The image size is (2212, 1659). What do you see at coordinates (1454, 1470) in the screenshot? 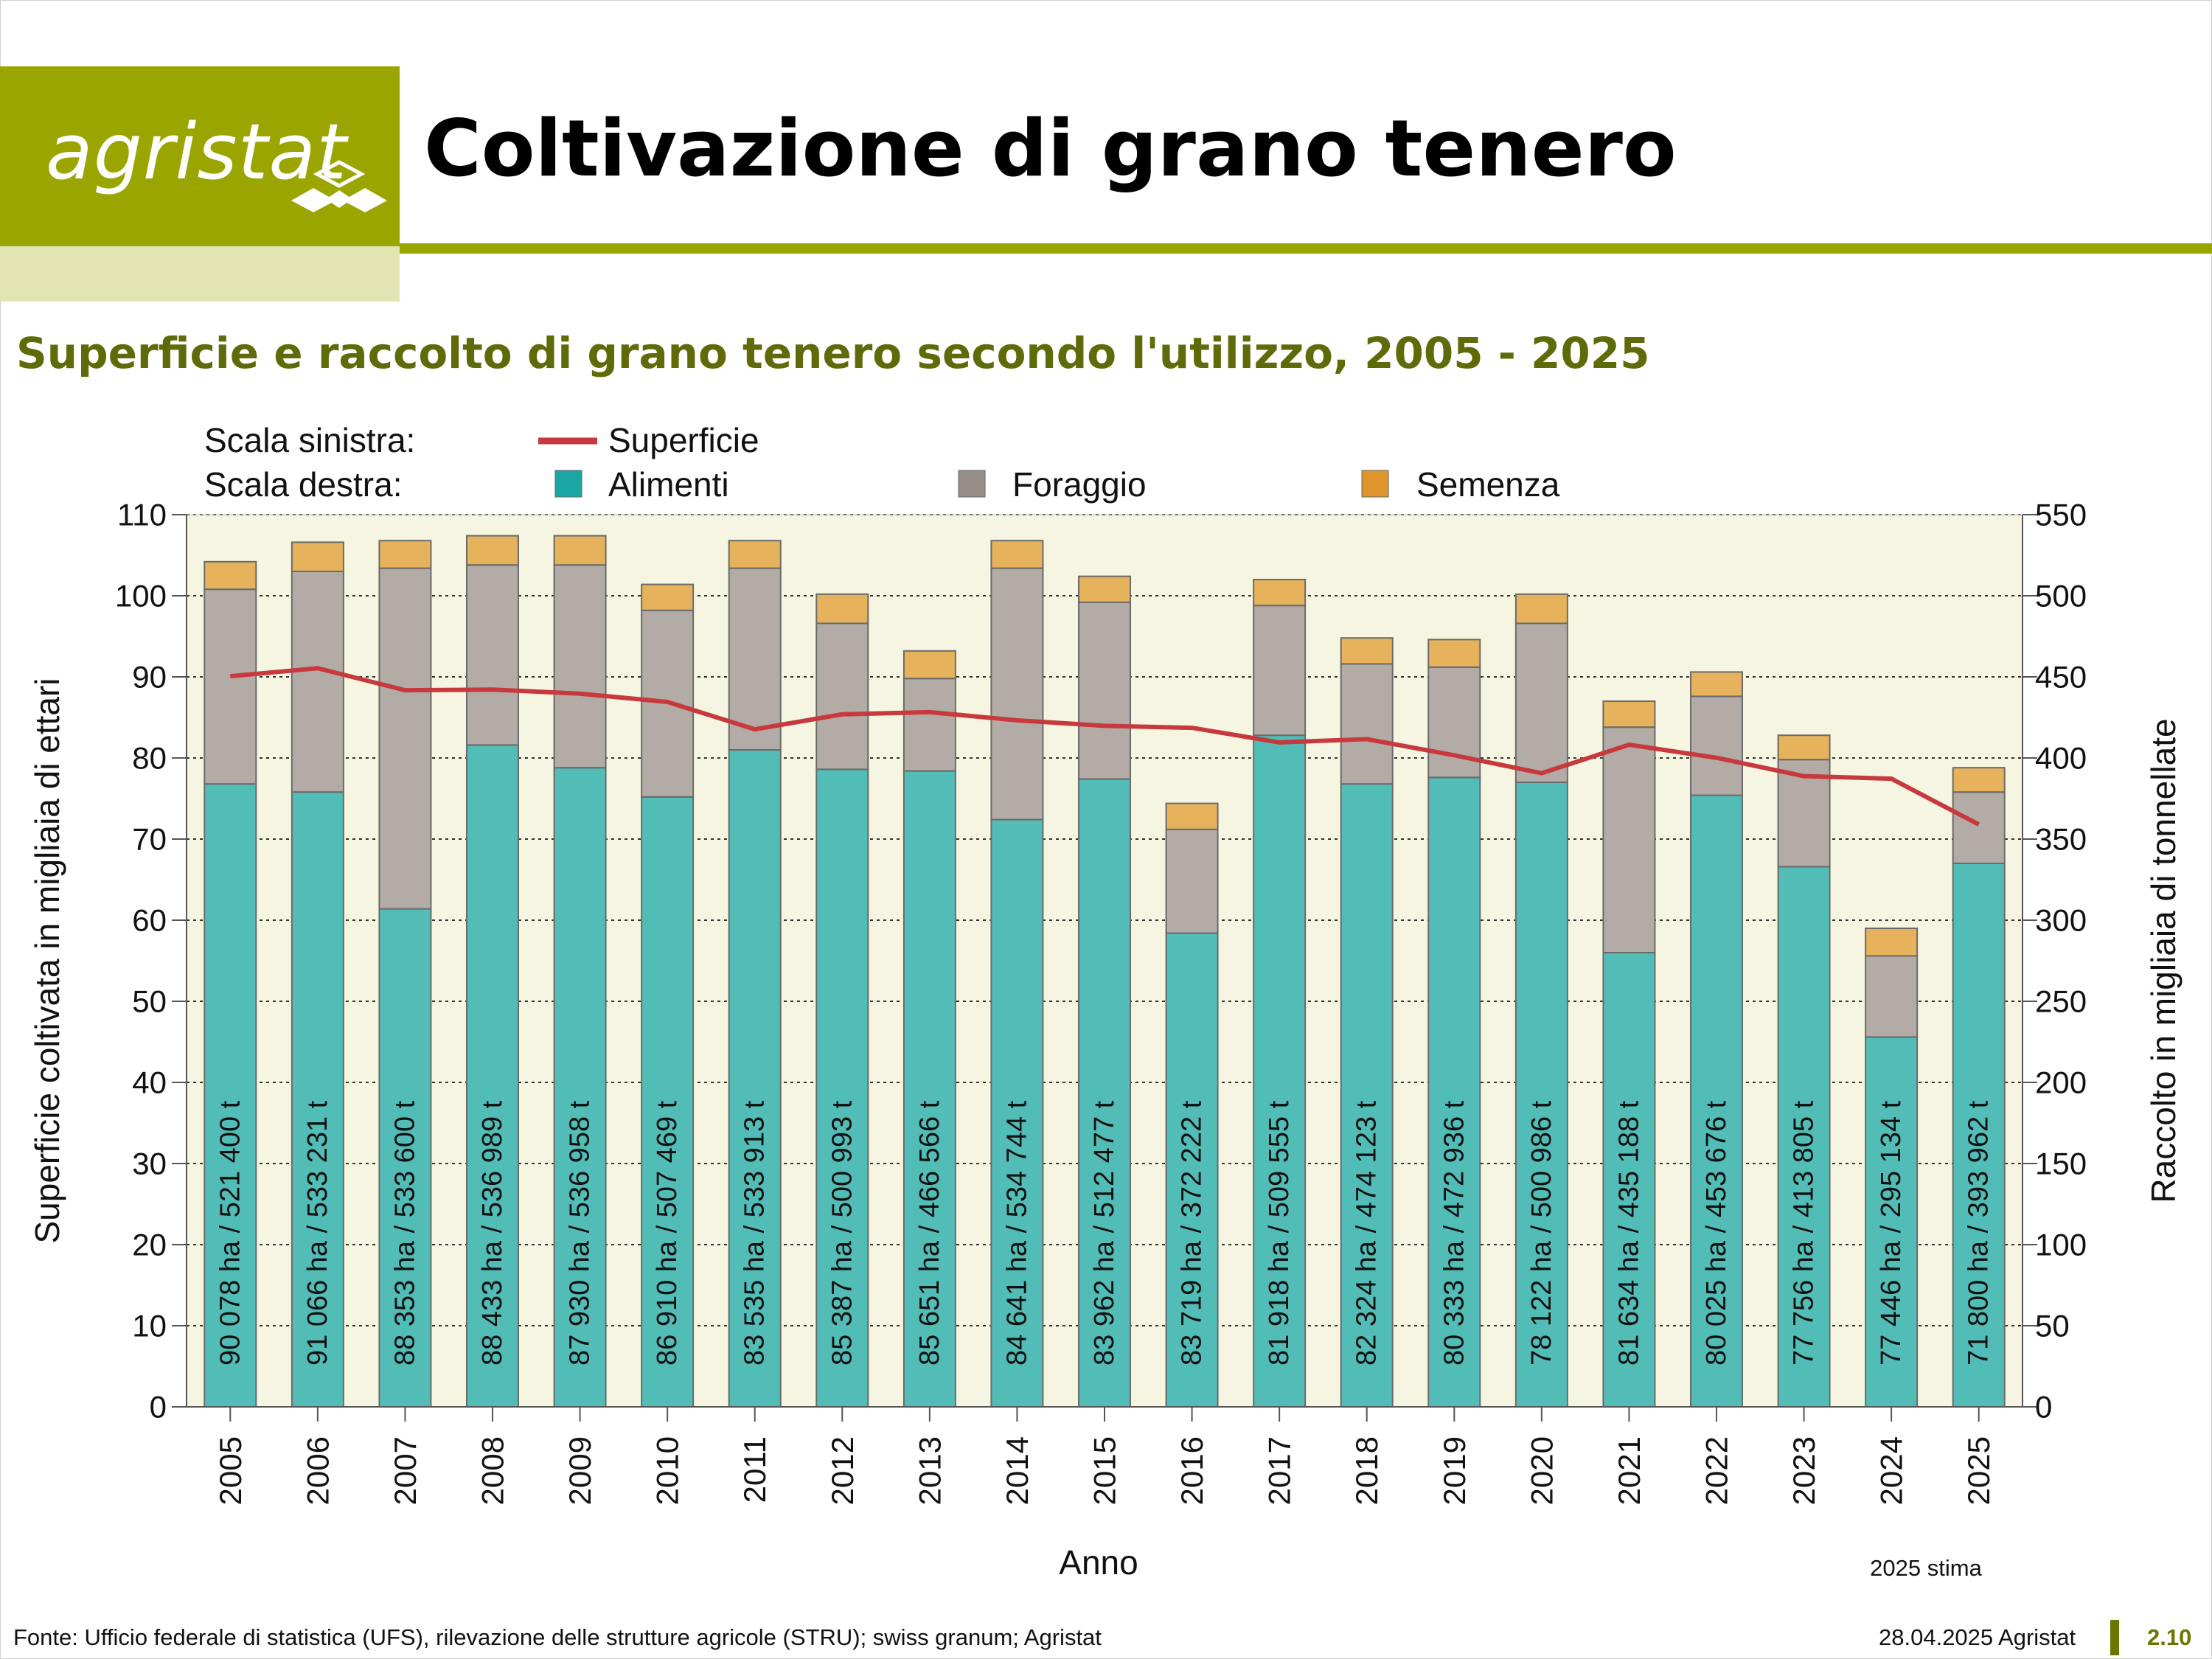
I see `x-tick-label: 2019` at bounding box center [1454, 1470].